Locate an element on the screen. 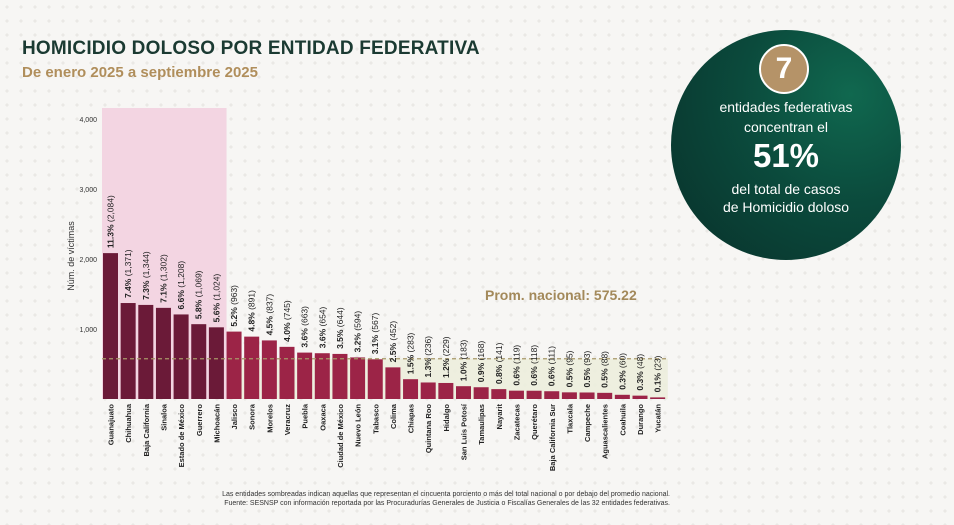 The height and width of the screenshot is (525, 954). callout-number-badge: 7 is located at coordinates (784, 69).